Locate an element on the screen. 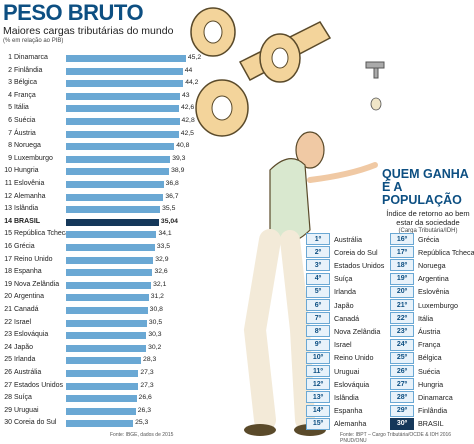 The image size is (474, 444). ranking-country-name: Alemanha is located at coordinates (350, 424).